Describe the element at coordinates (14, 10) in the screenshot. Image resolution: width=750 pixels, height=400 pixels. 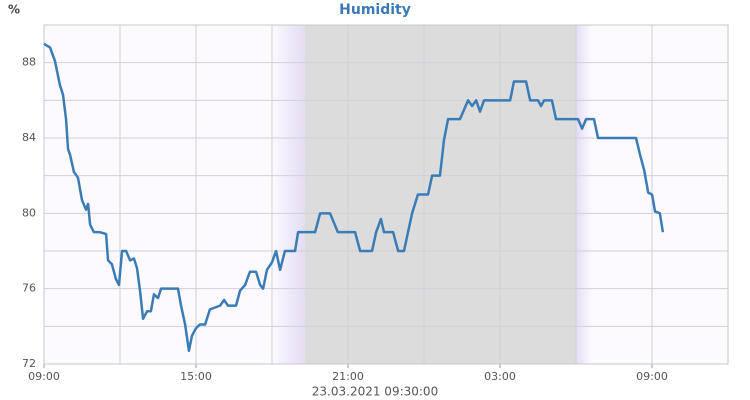
I see `y-unit: %` at that location.